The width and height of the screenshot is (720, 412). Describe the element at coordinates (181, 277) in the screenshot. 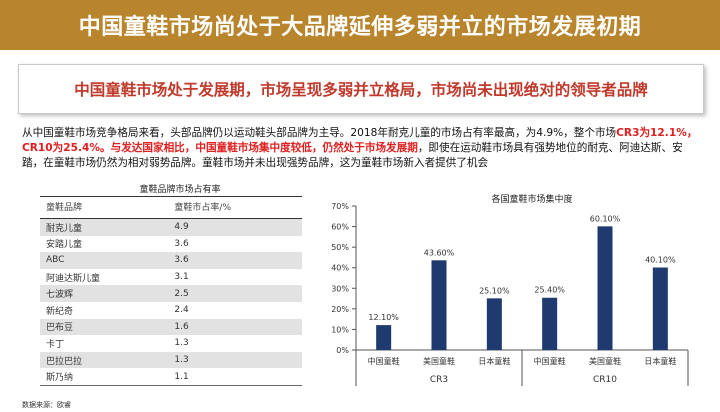

I see `table-cell-share: 3.1` at that location.